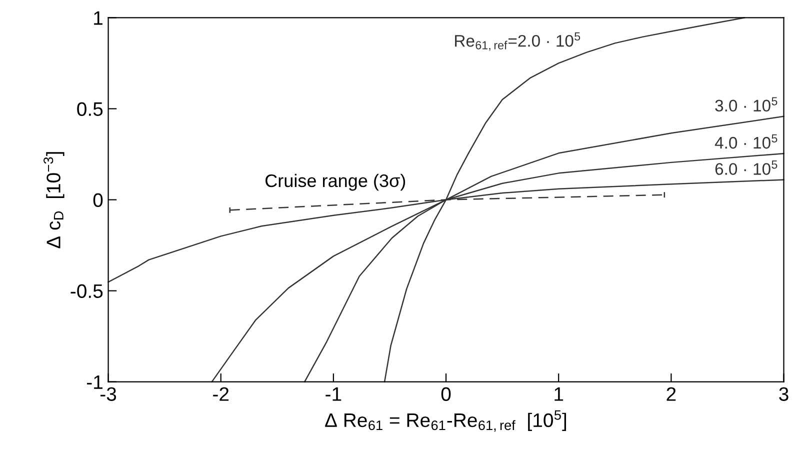  Describe the element at coordinates (445, 421) in the screenshot. I see `text: Δ Re$_{61}$ = Re$_{61}$-Re$_{61,ref}$ [10$^{5}$]` at that location.